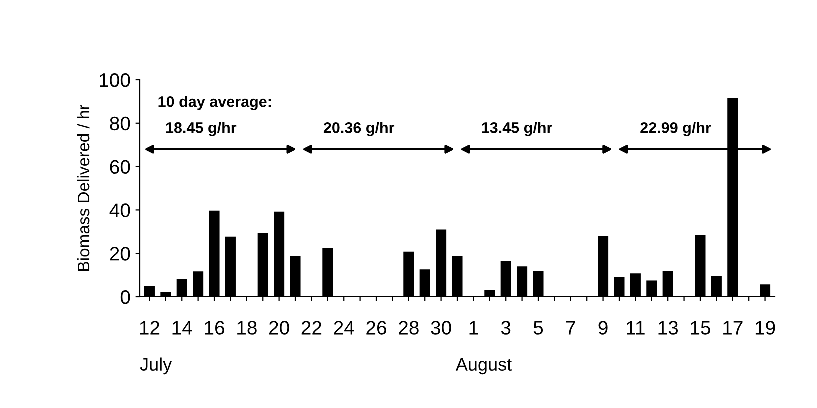 Image resolution: width=817 pixels, height=408 pixels. Describe the element at coordinates (120, 123) in the screenshot. I see `y-tick-label: 80` at that location.